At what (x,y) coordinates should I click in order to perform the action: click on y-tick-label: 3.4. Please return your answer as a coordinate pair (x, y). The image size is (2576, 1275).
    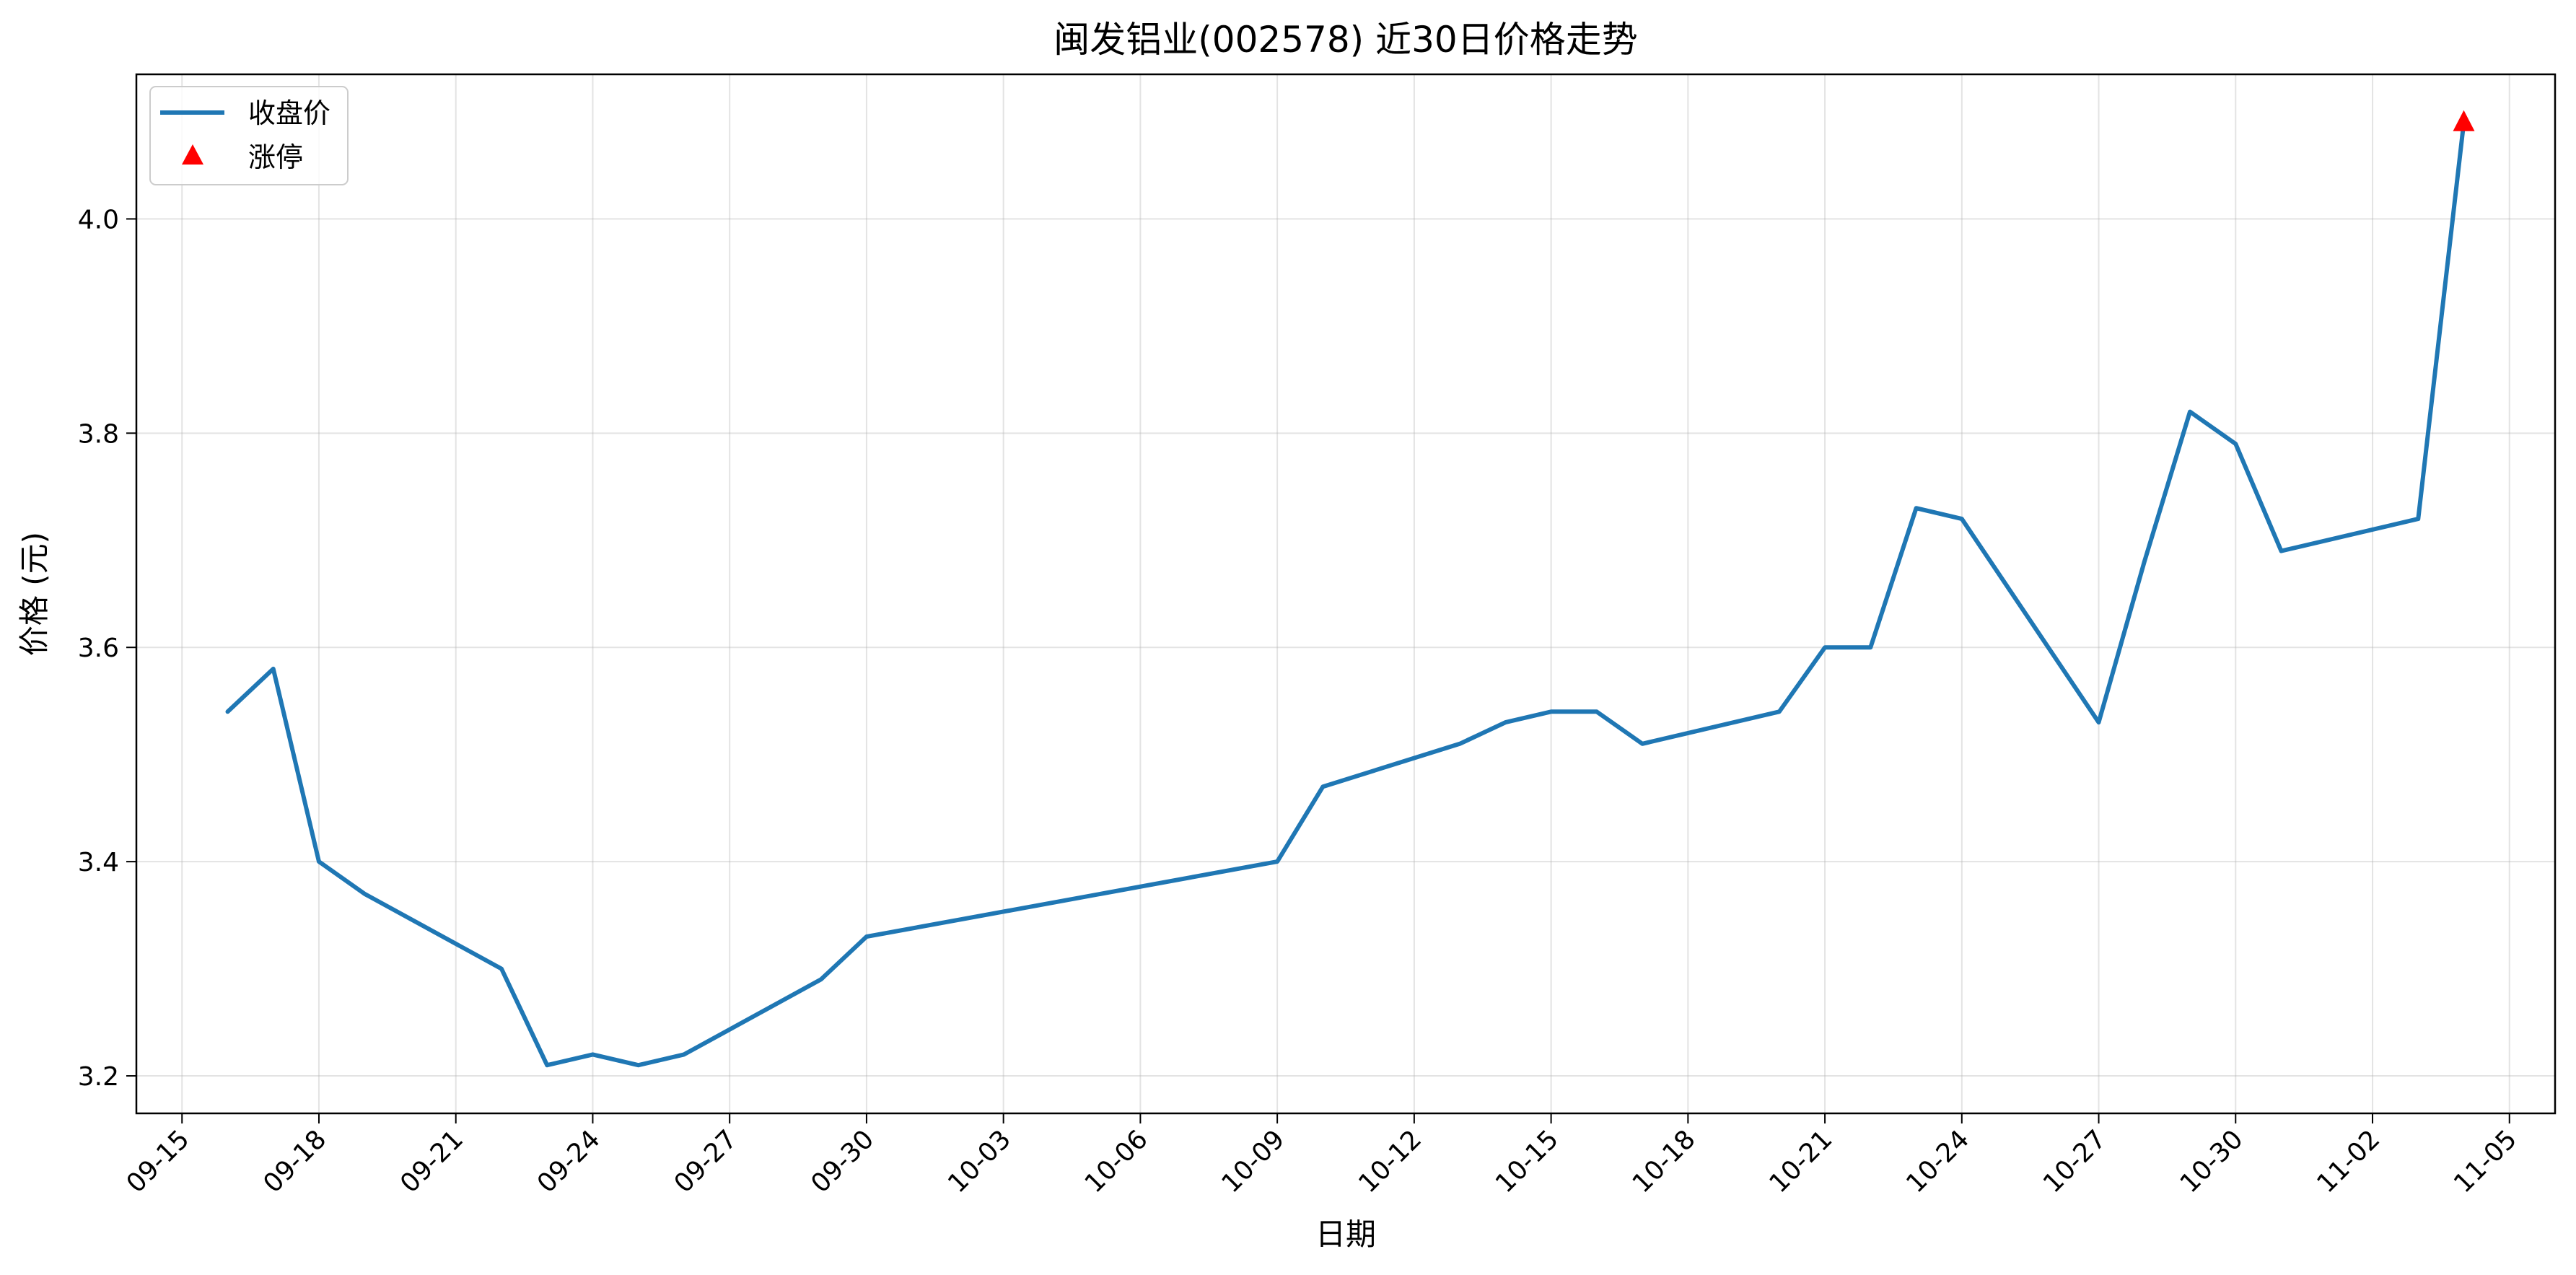
    Looking at the image, I should click on (99, 863).